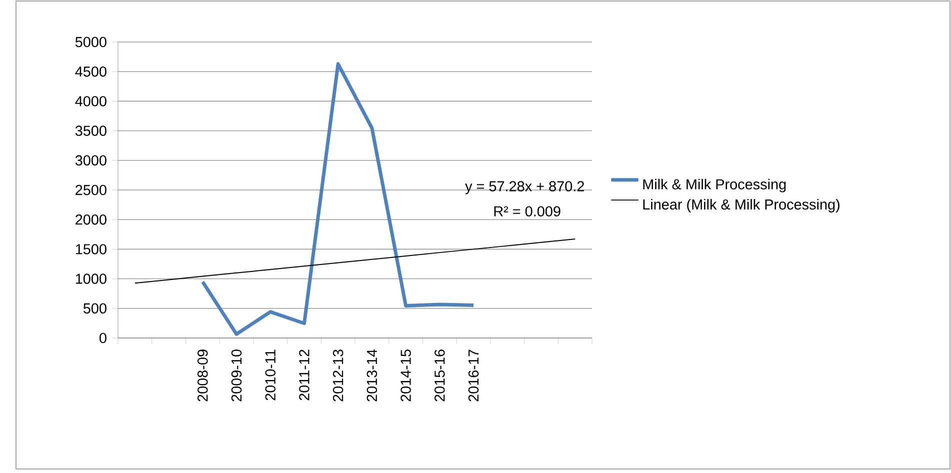 The width and height of the screenshot is (951, 473). What do you see at coordinates (94, 308) in the screenshot?
I see `y-tick-label: 500` at bounding box center [94, 308].